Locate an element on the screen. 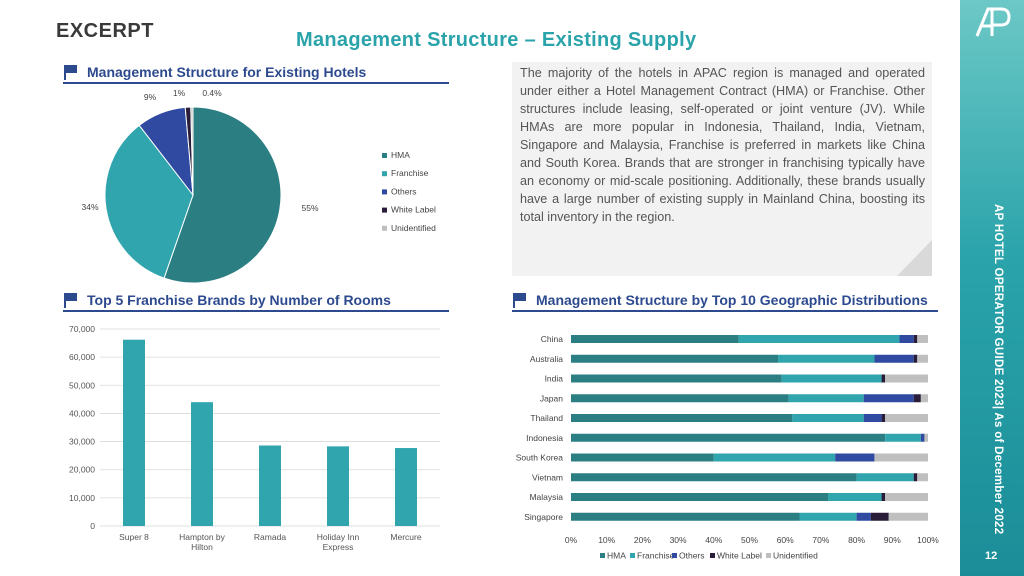 This screenshot has height=576, width=1024. bar-hampton-by-hilton is located at coordinates (202, 464).